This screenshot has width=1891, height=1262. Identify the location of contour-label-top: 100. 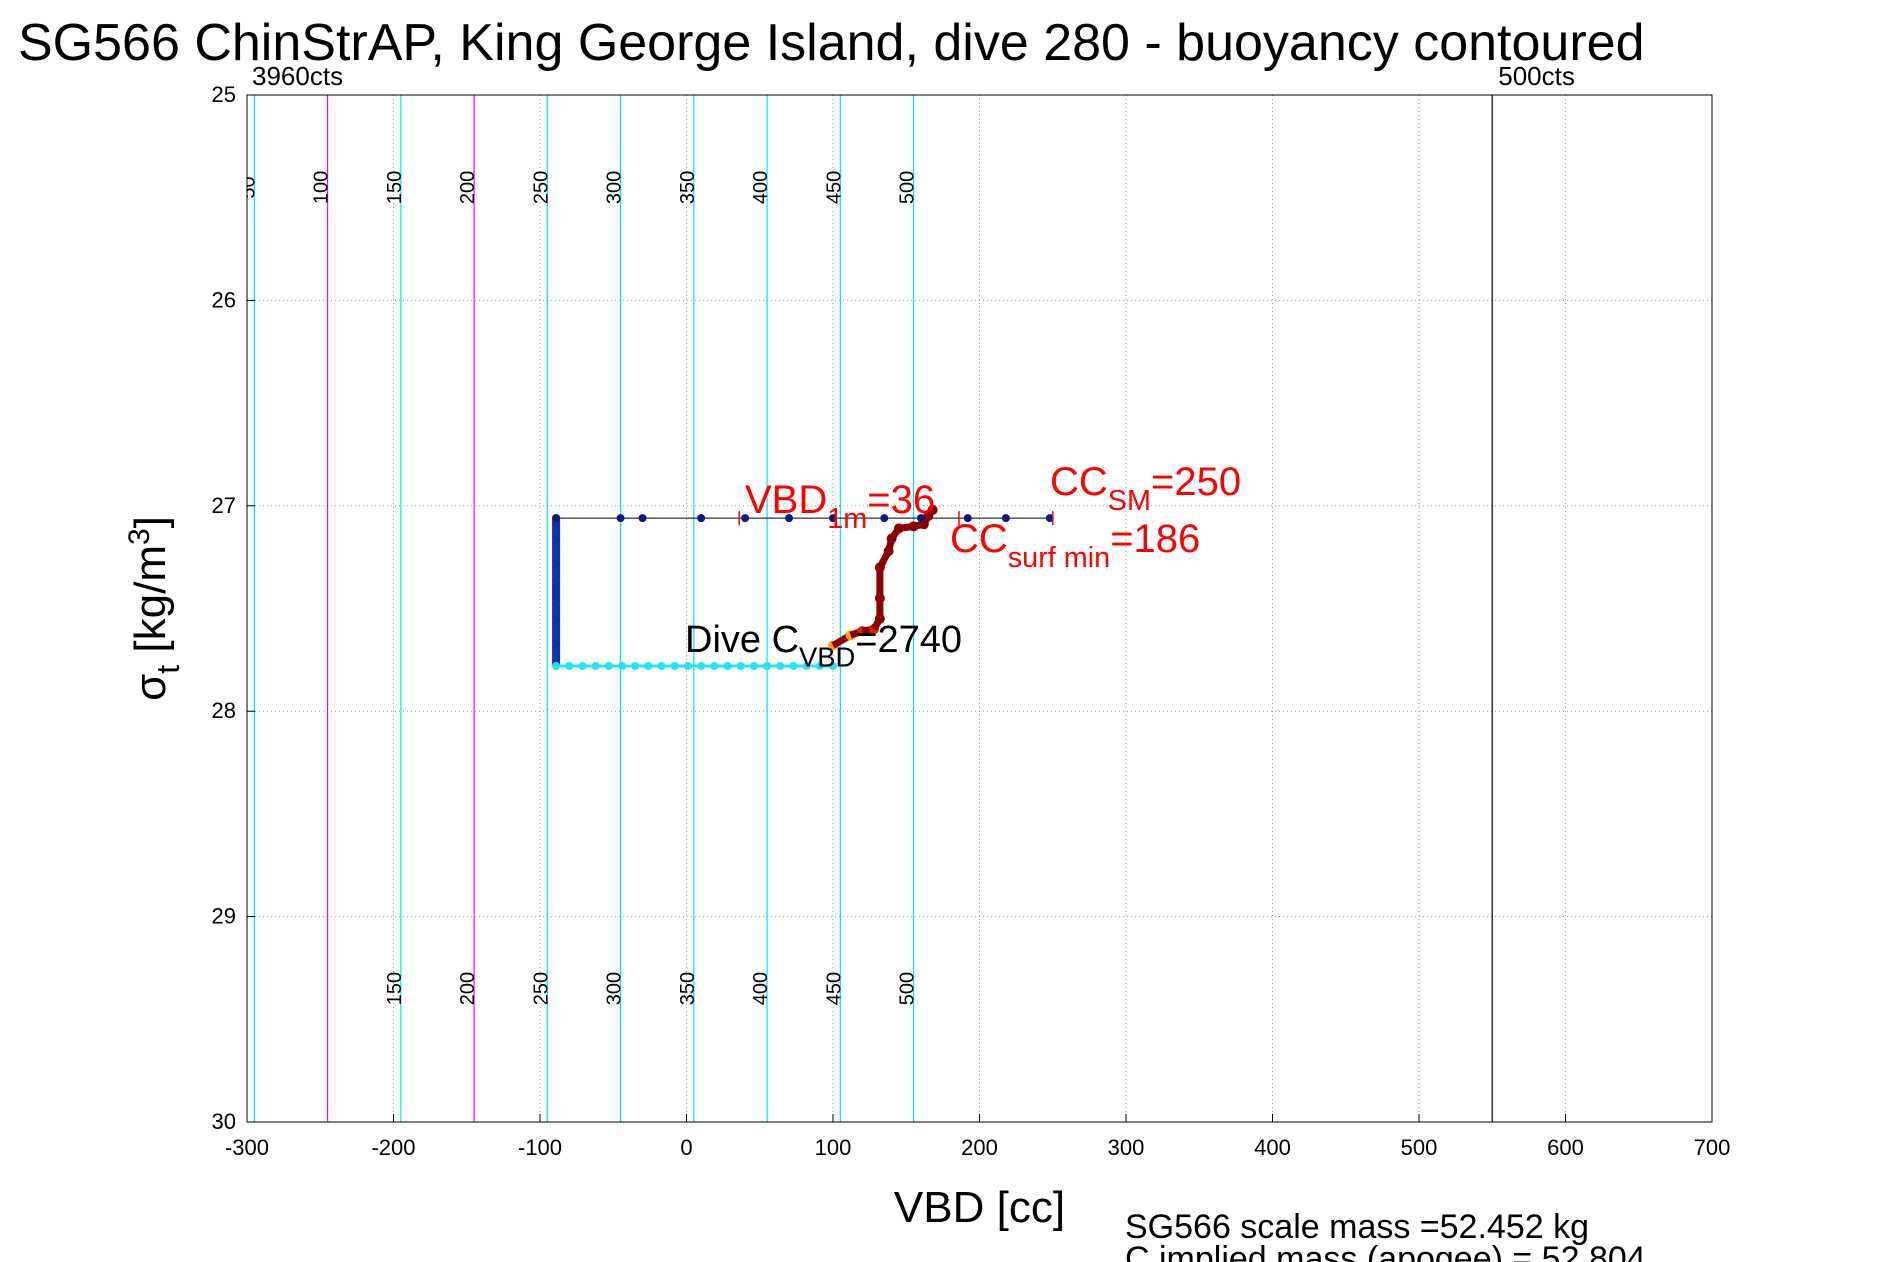
(322, 187).